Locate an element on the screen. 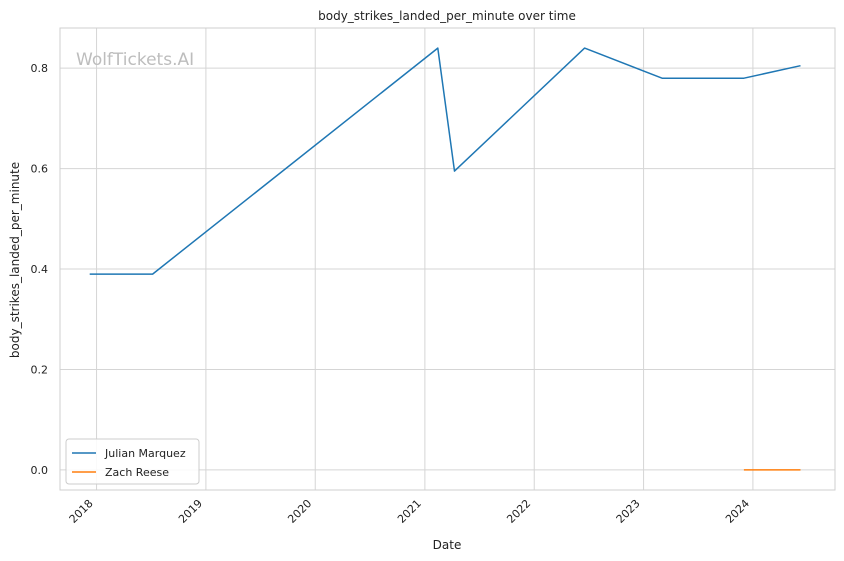 This screenshot has height=561, width=844. chart-title: body_strikes_landed_per_minute over time is located at coordinates (447, 16).